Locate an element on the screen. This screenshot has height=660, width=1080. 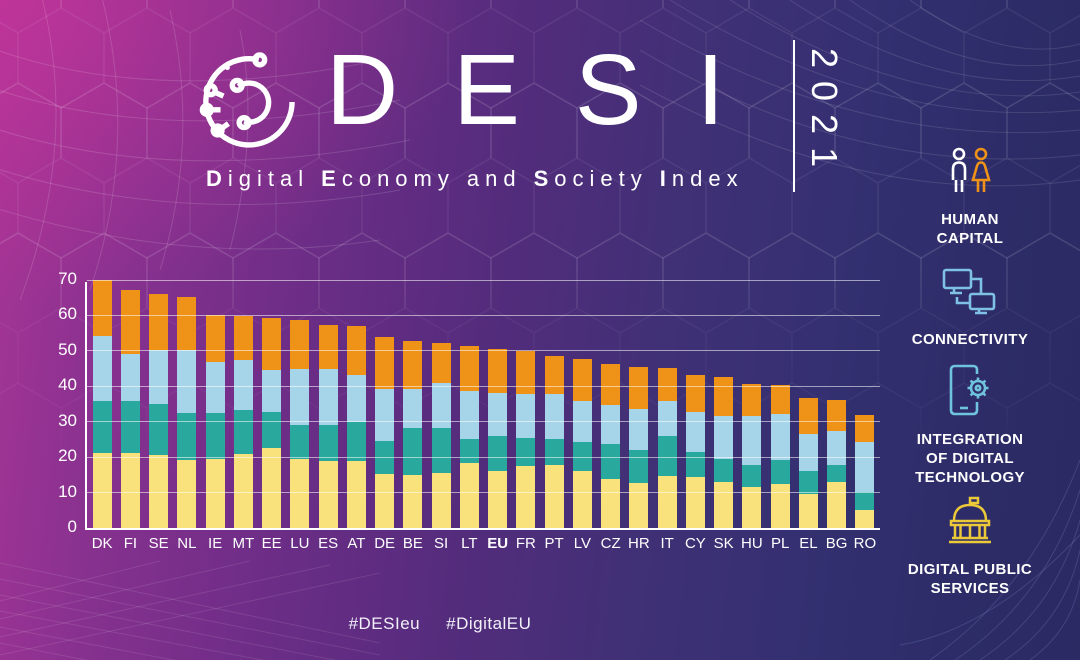
x-label-LT: LT is located at coordinates (469, 543).